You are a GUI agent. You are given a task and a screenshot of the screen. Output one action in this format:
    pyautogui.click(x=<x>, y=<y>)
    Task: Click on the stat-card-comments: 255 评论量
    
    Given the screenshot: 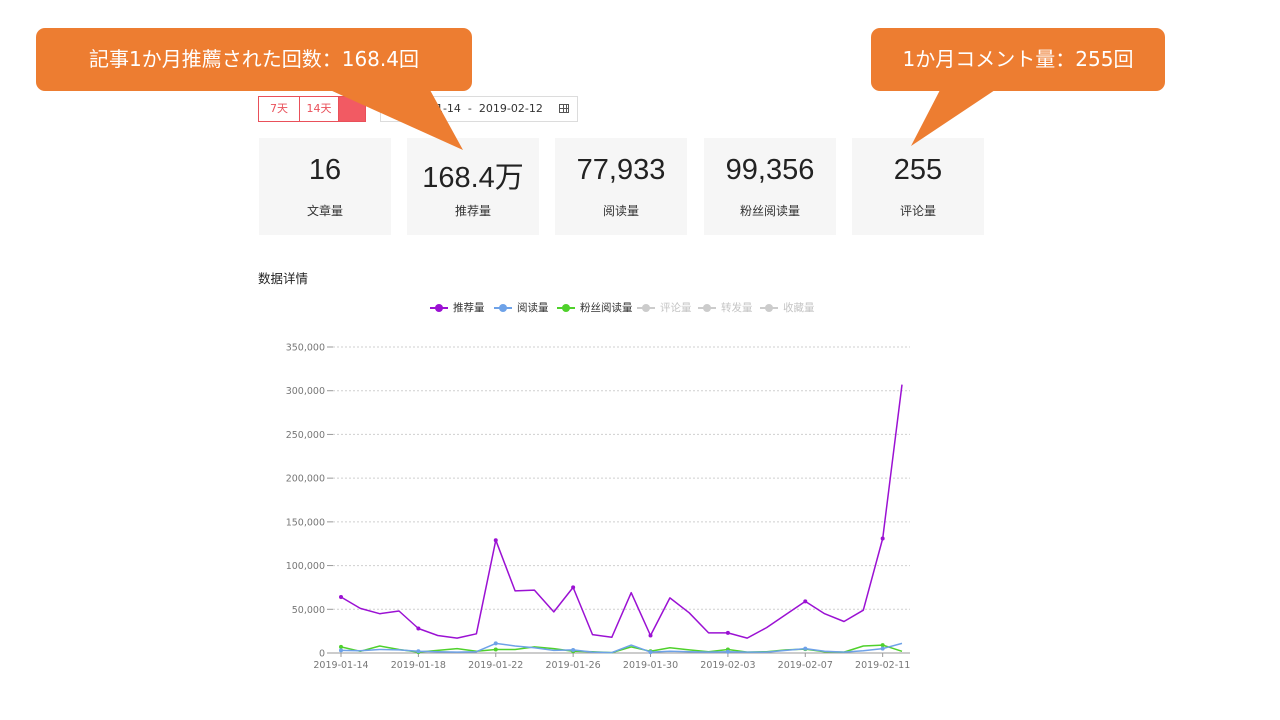 What is the action you would take?
    pyautogui.click(x=918, y=186)
    